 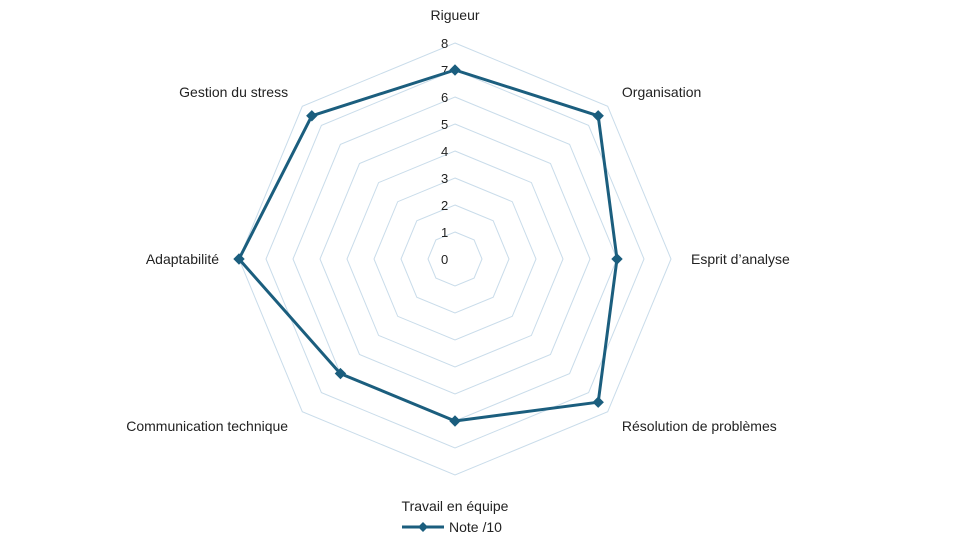 I want to click on radial-tick-label: 2, so click(x=444, y=205).